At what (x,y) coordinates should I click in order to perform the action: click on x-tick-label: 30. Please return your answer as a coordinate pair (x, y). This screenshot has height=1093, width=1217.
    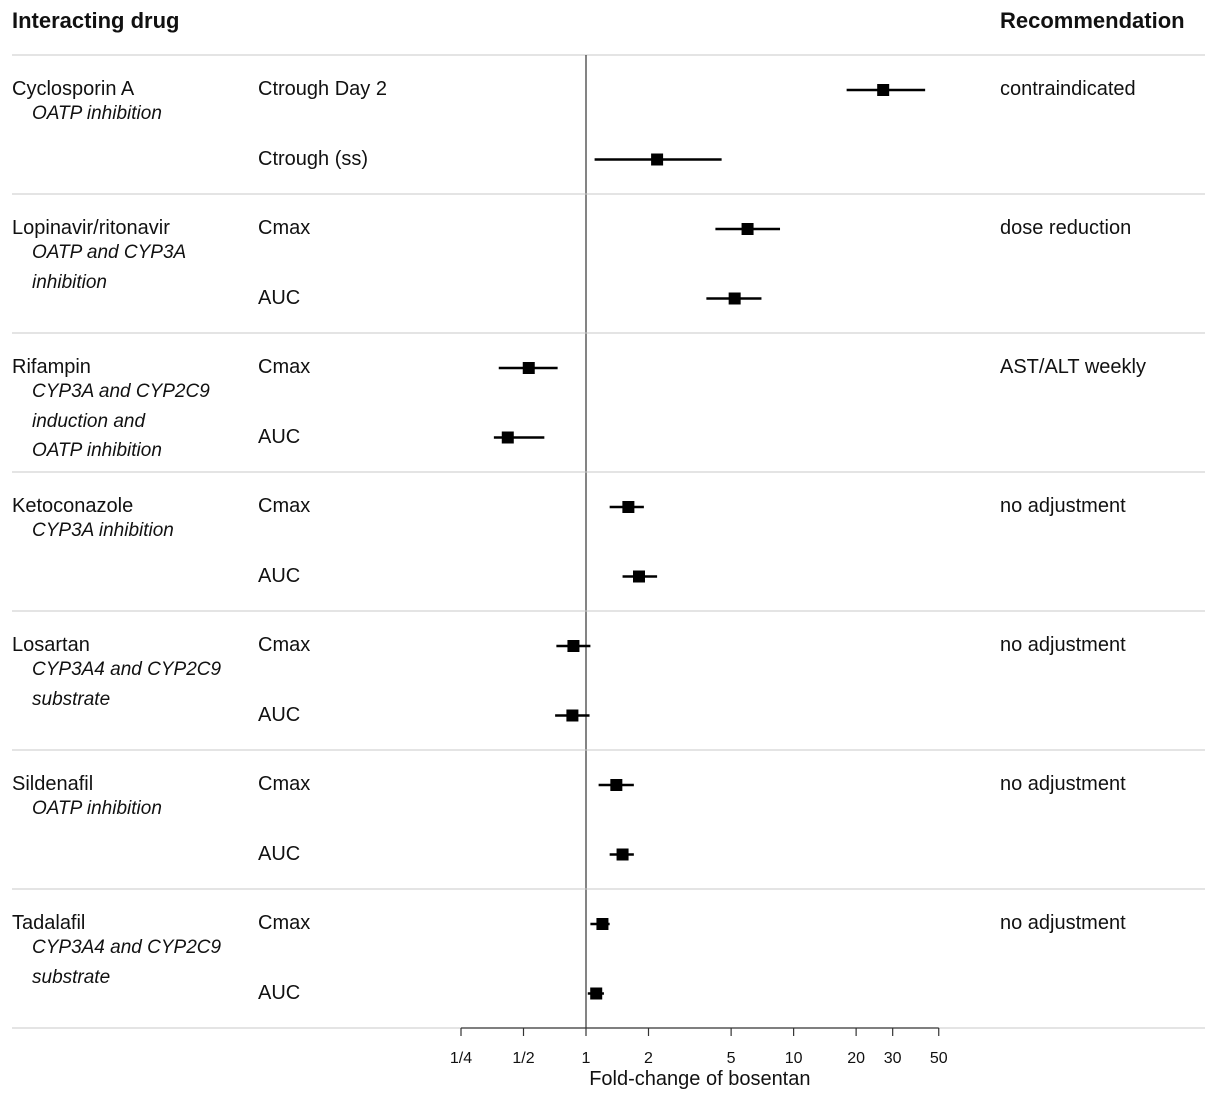
    Looking at the image, I should click on (893, 1058).